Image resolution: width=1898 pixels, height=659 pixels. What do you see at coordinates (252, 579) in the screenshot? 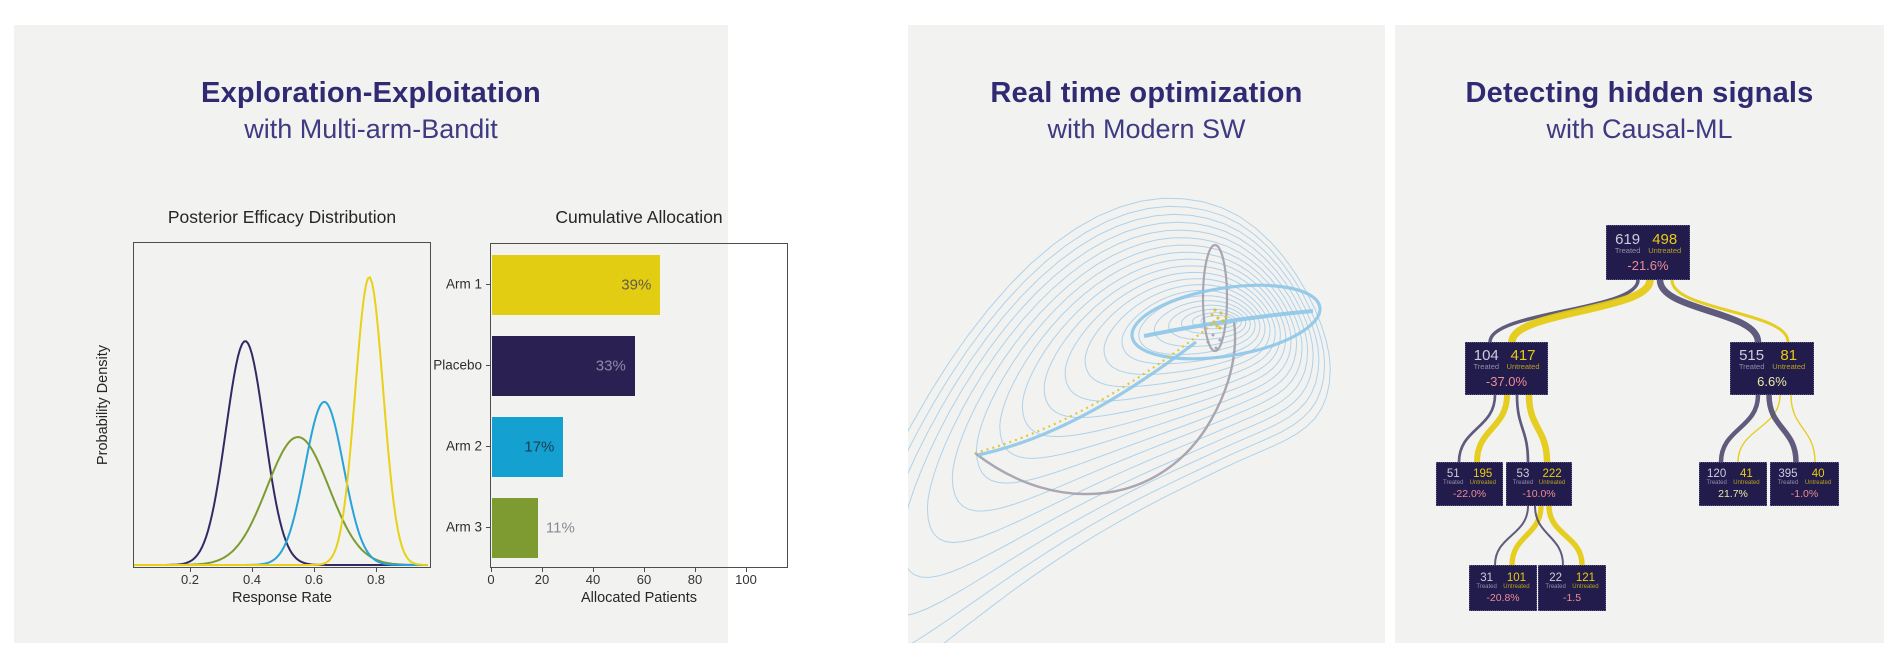
I see `axis-tick-label: 0.4` at bounding box center [252, 579].